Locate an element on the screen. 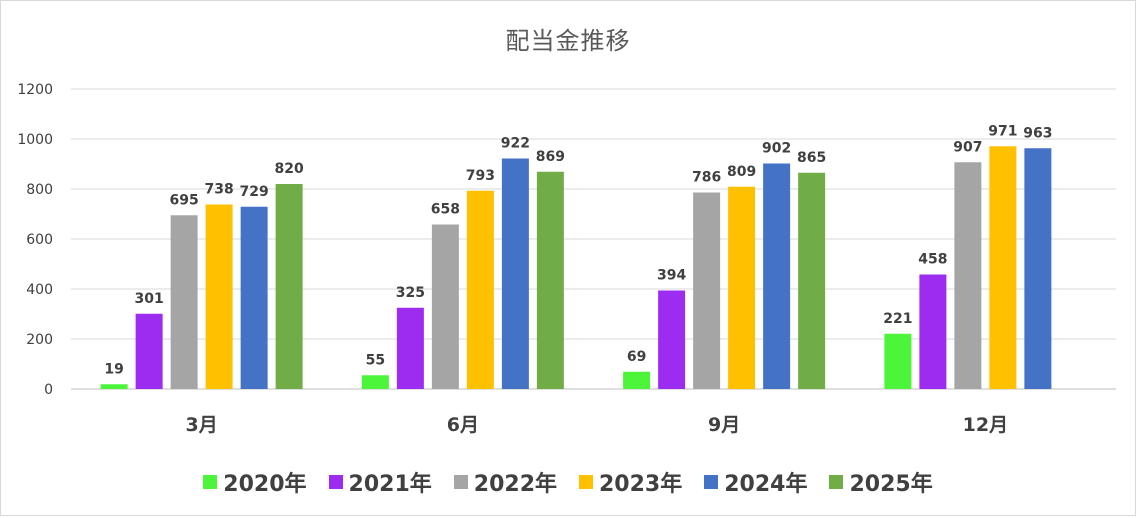  x-tick-label: 6月 is located at coordinates (463, 425).